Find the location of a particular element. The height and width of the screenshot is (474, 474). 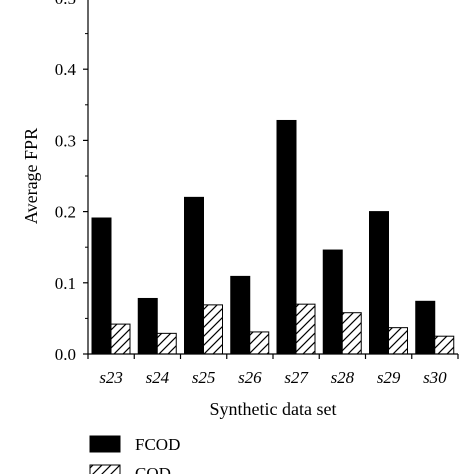

legend-label-cod: COD is located at coordinates (153, 469).